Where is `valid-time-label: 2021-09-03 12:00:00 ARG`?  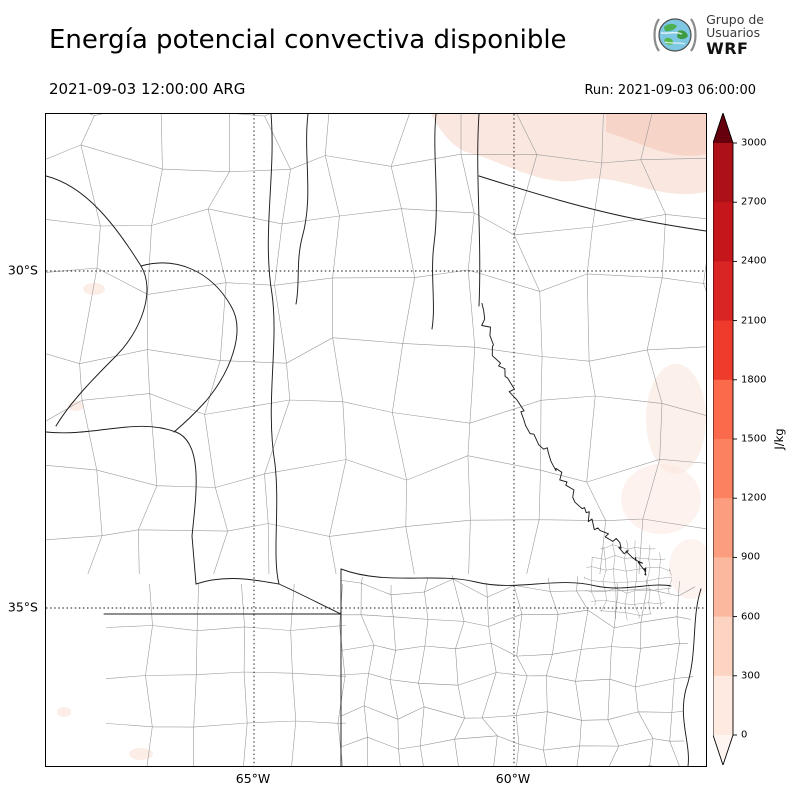 valid-time-label: 2021-09-03 12:00:00 ARG is located at coordinates (147, 89).